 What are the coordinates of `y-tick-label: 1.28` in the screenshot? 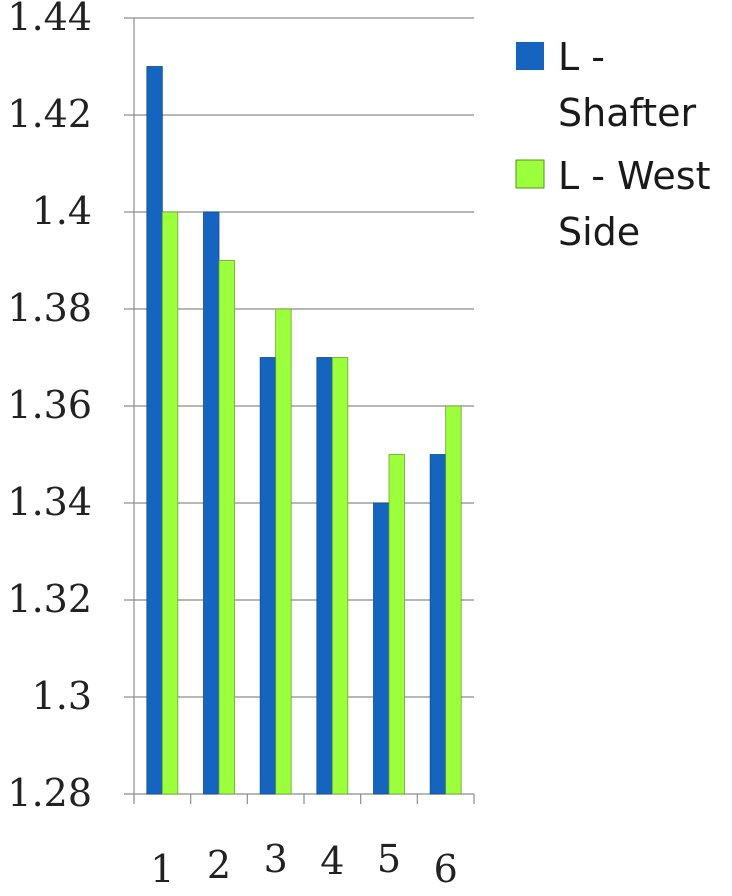 It's located at (49, 793).